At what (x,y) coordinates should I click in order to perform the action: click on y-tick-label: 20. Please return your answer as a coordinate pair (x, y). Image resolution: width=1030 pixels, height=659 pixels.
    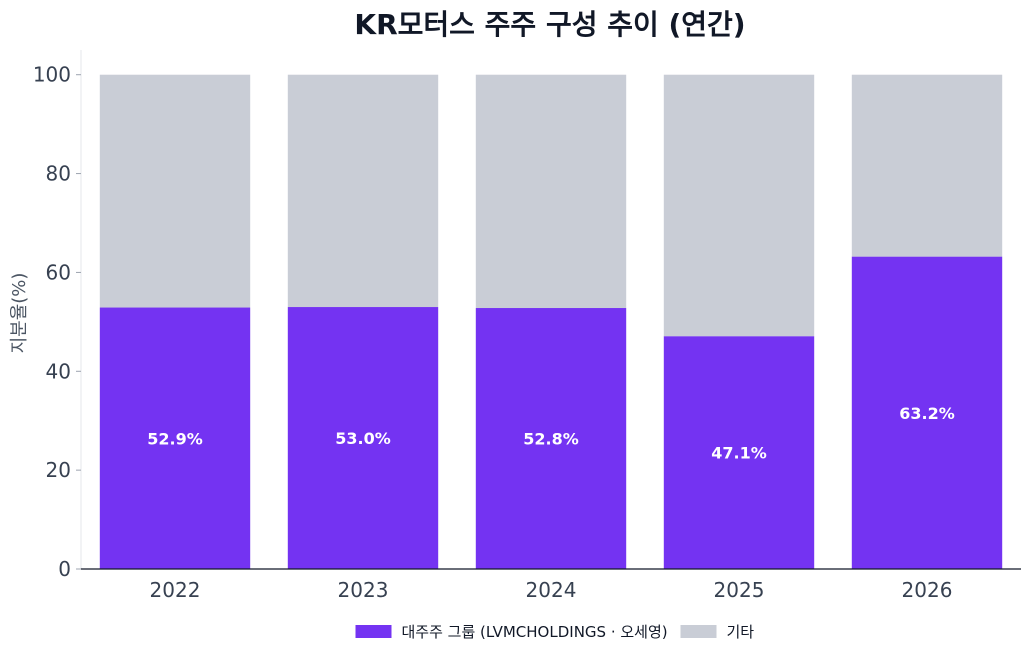
    Looking at the image, I should click on (58, 470).